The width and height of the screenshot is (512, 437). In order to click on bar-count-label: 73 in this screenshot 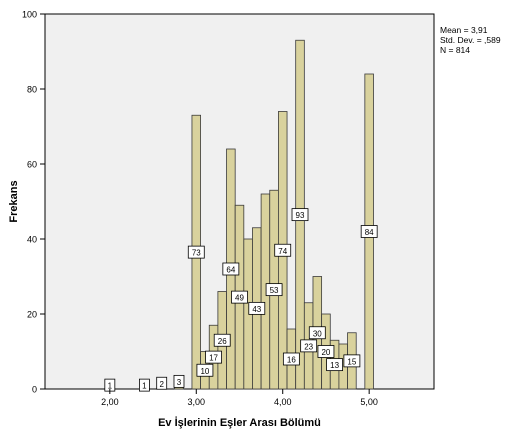, I will do `click(196, 253)`.